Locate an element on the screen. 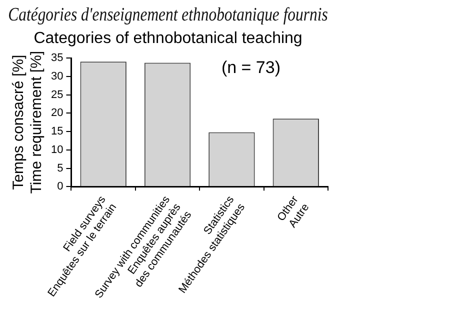  y-axis-title: Temps consacré [%] Time requirement [%] is located at coordinates (28, 122).